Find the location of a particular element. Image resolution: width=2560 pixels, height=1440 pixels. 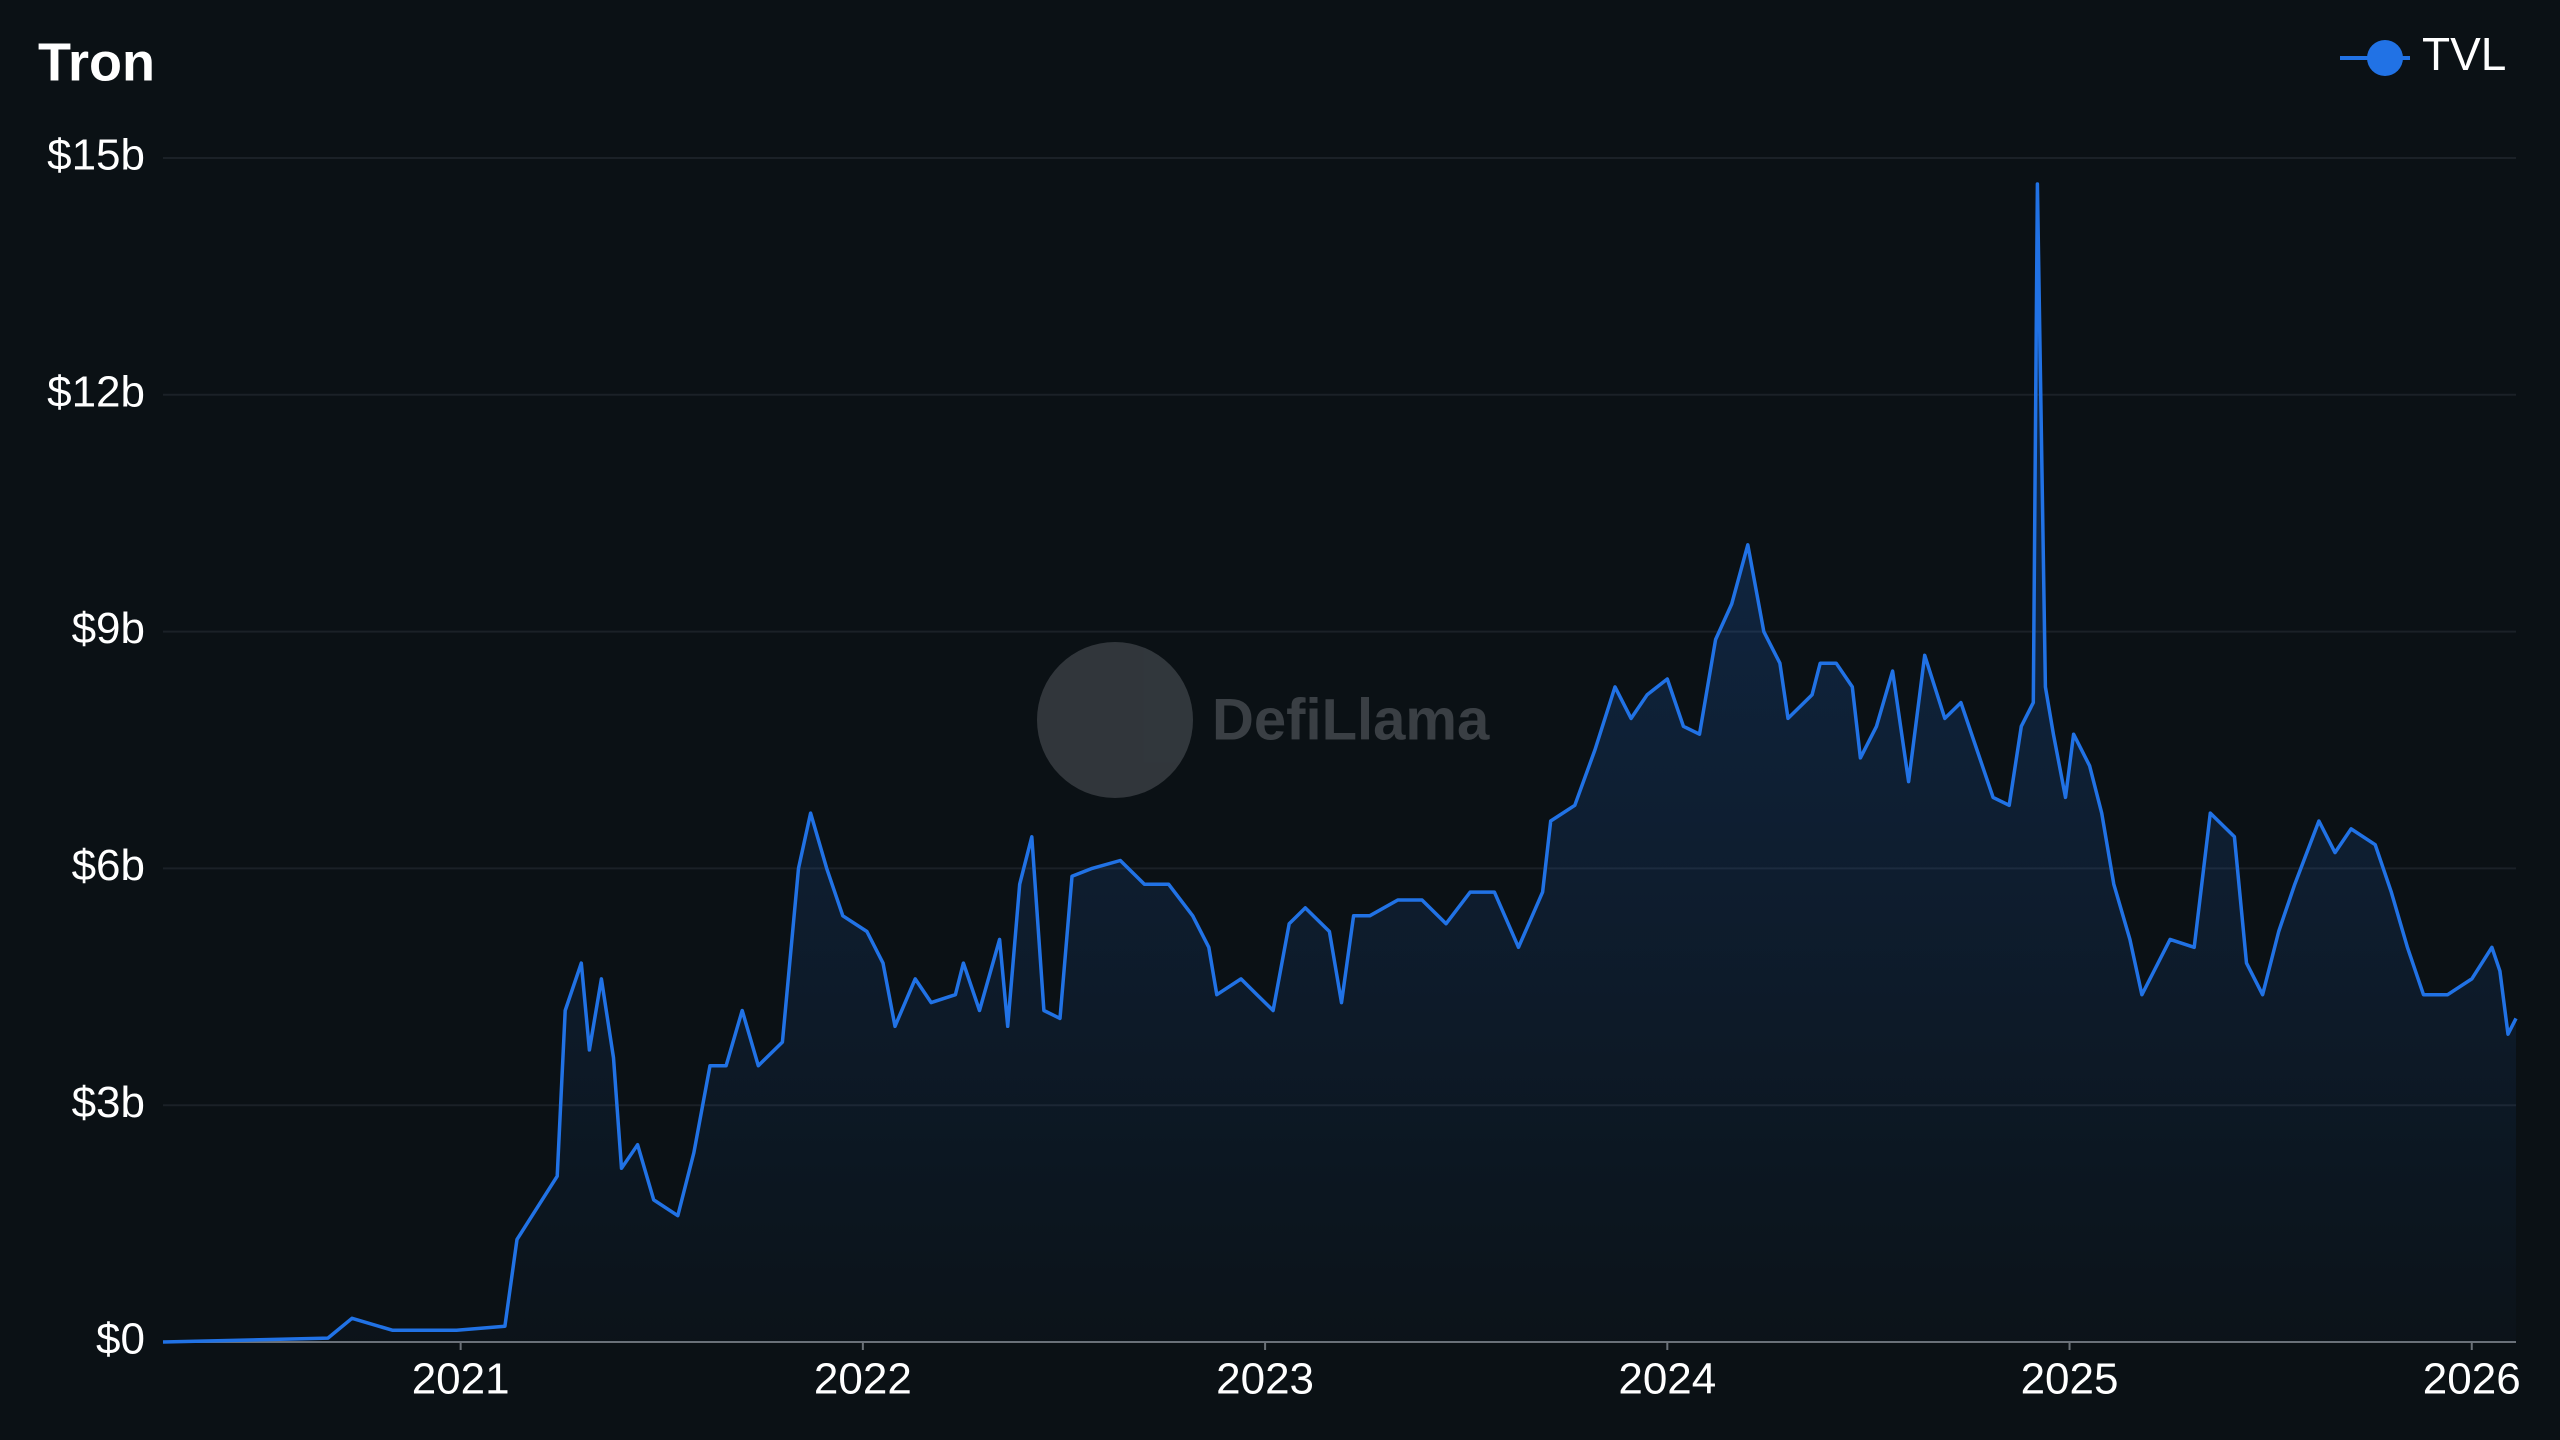

x-tick-label: 2026 is located at coordinates (2472, 1379).